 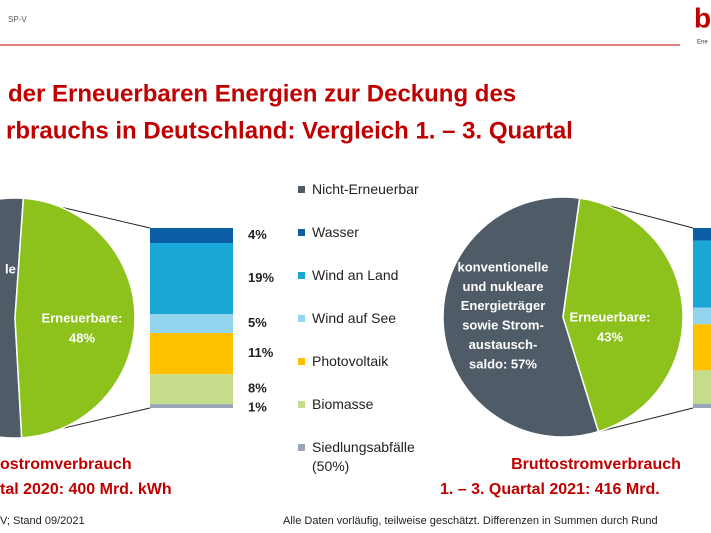 I want to click on slice-label: sowie Strom-, so click(x=503, y=325).